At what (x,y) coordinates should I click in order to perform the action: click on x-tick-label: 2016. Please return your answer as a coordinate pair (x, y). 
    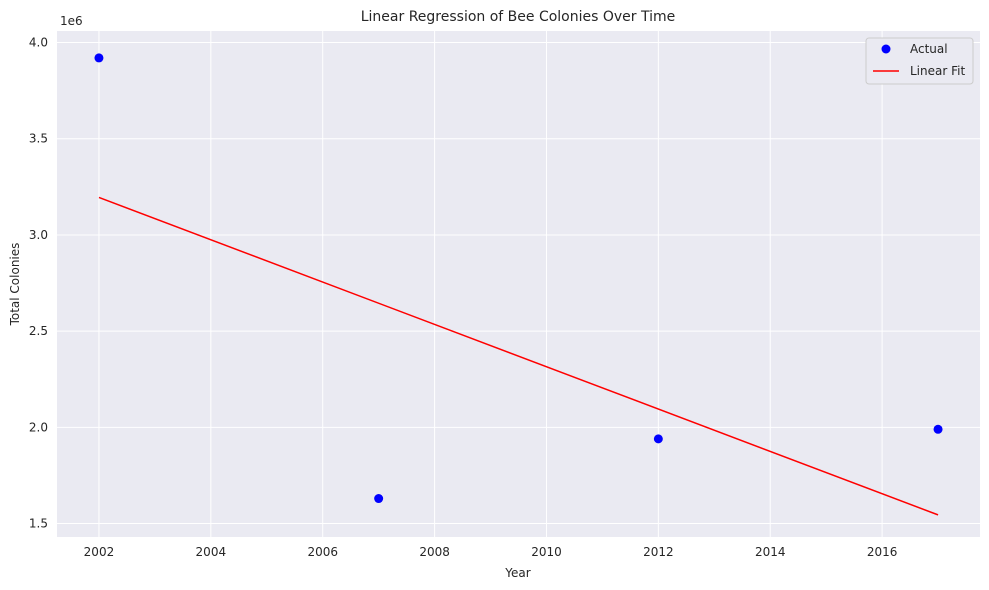
    Looking at the image, I should click on (882, 552).